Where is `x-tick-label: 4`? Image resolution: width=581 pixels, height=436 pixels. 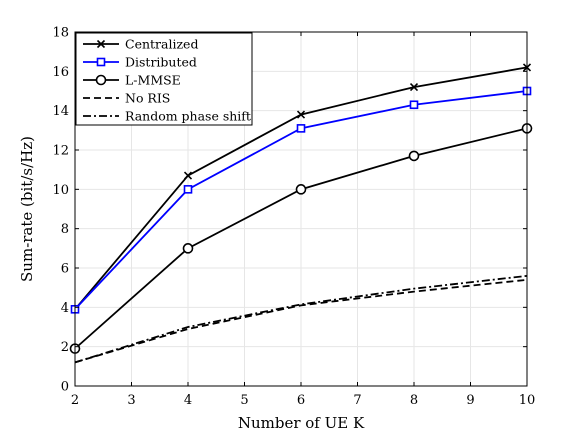 x-tick-label: 4 is located at coordinates (188, 400).